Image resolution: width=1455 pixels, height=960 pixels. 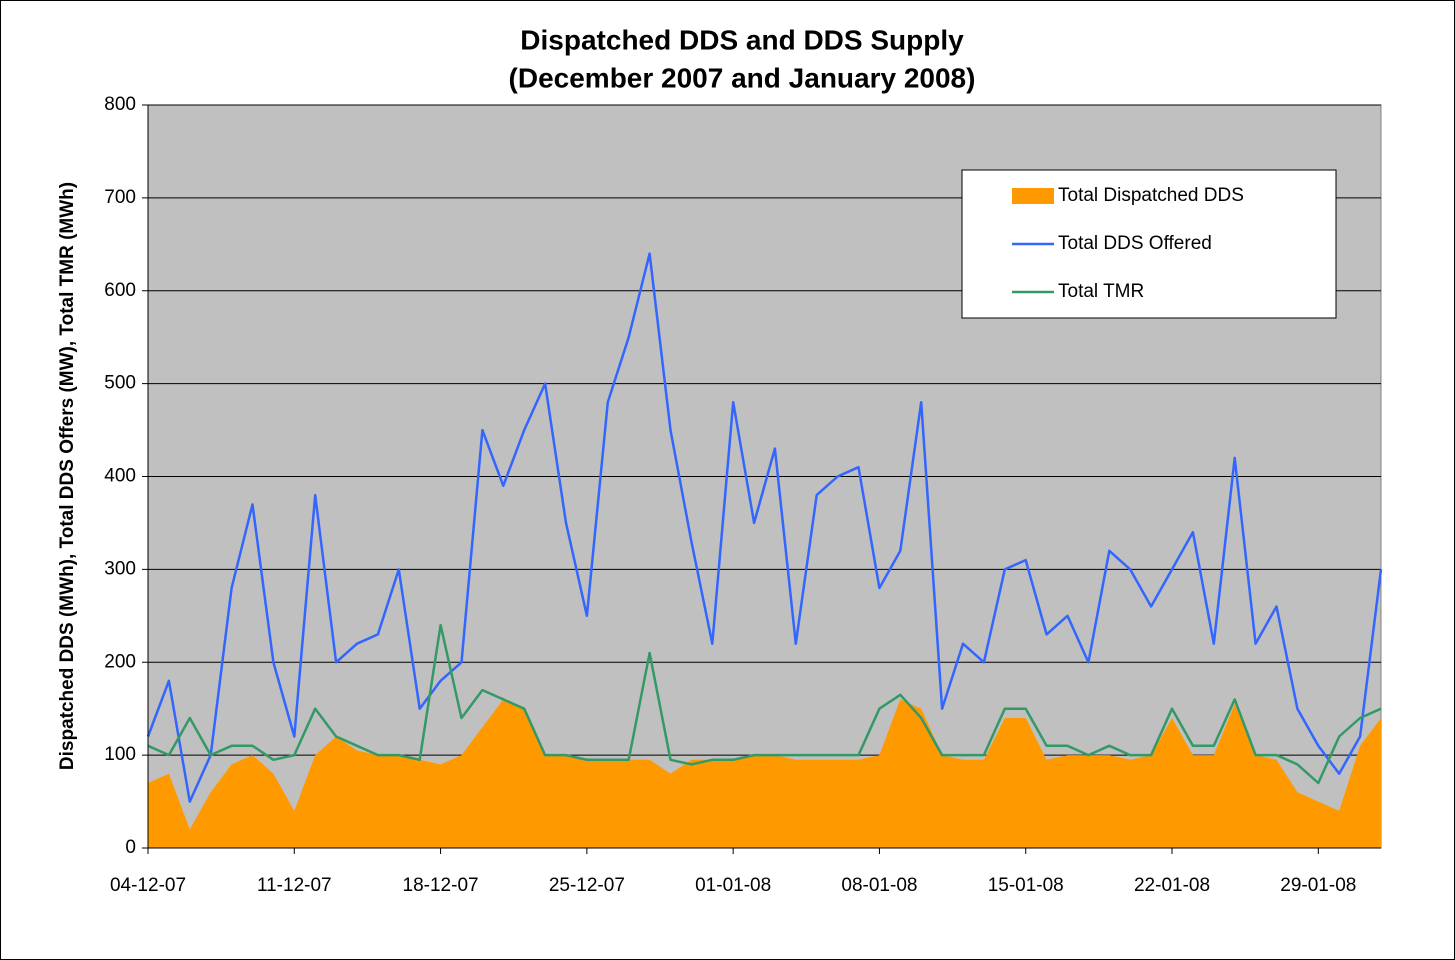 What do you see at coordinates (120, 290) in the screenshot?
I see `y-tick-label: 600` at bounding box center [120, 290].